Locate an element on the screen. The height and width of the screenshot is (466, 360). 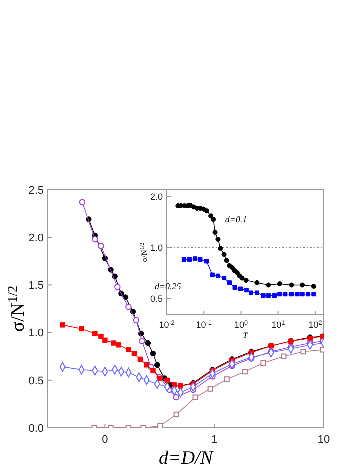
x-axis-title: T is located at coordinates (245, 335).